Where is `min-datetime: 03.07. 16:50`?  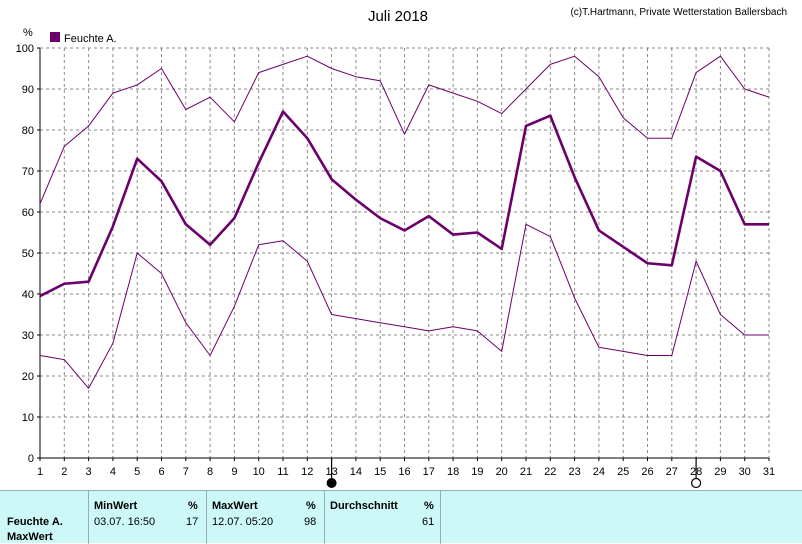 min-datetime: 03.07. 16:50 is located at coordinates (125, 522).